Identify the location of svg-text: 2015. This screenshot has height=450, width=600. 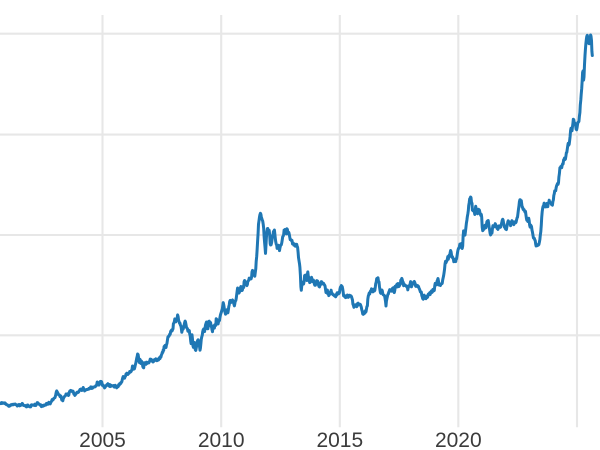
(339, 439).